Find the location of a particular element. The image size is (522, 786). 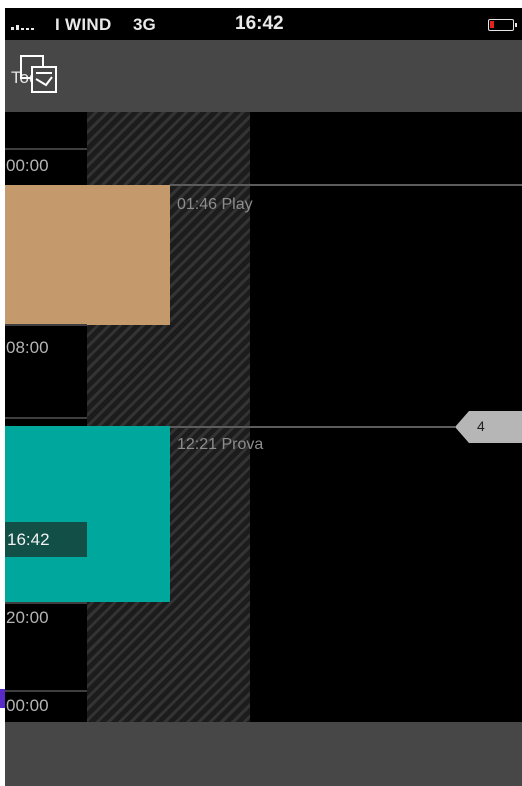

event-count-value: 4 is located at coordinates (481, 426).